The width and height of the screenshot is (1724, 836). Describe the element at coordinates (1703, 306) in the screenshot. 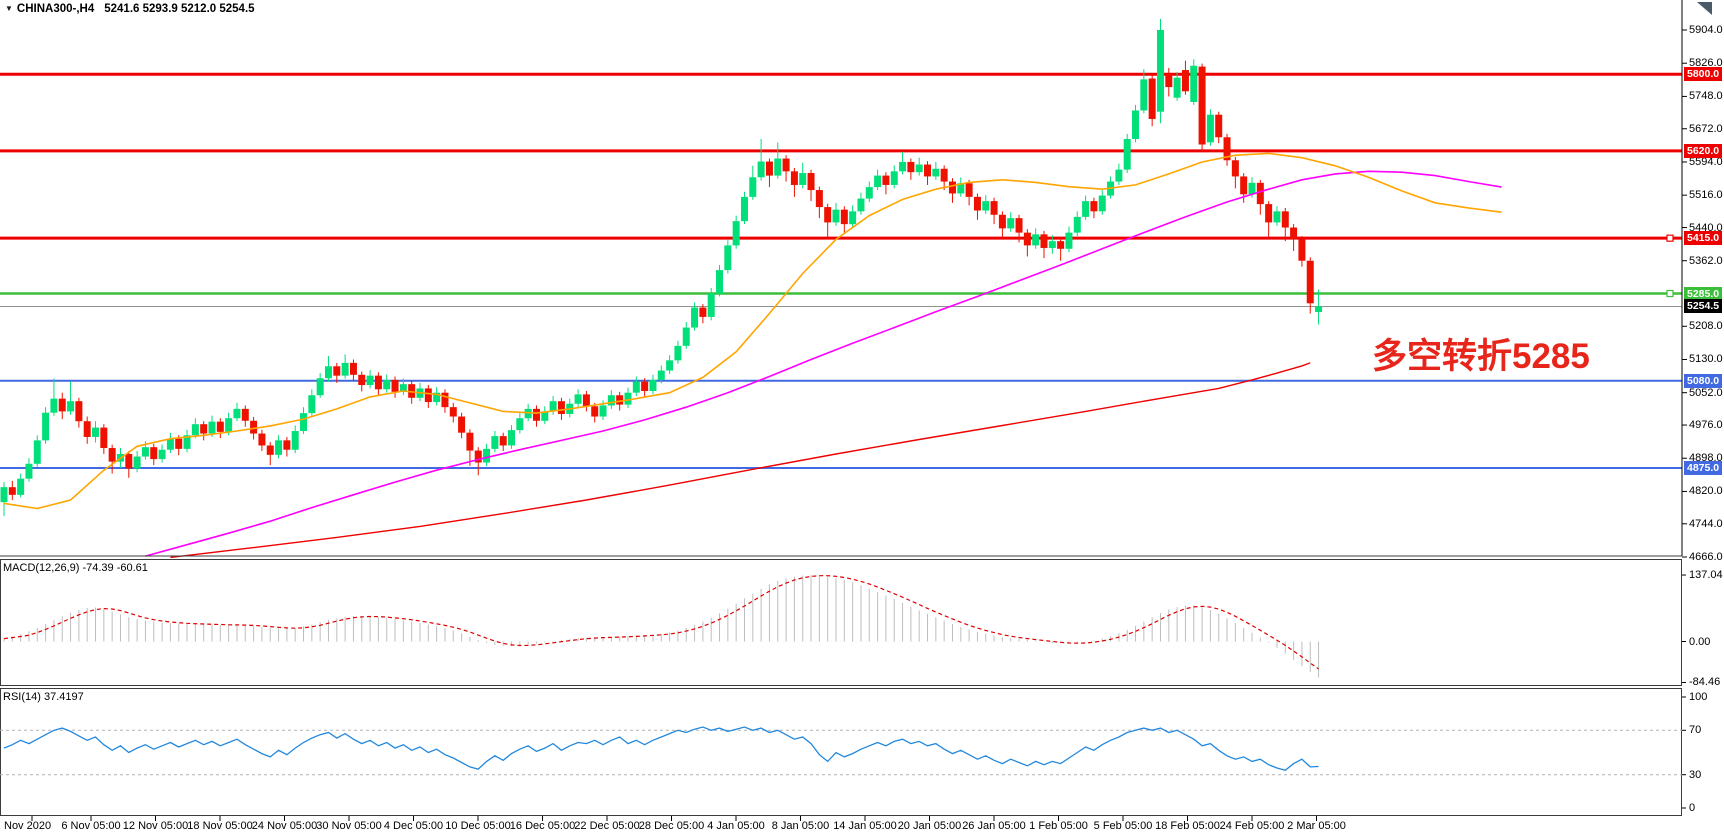

I see `current-price-label: 5254.5` at that location.